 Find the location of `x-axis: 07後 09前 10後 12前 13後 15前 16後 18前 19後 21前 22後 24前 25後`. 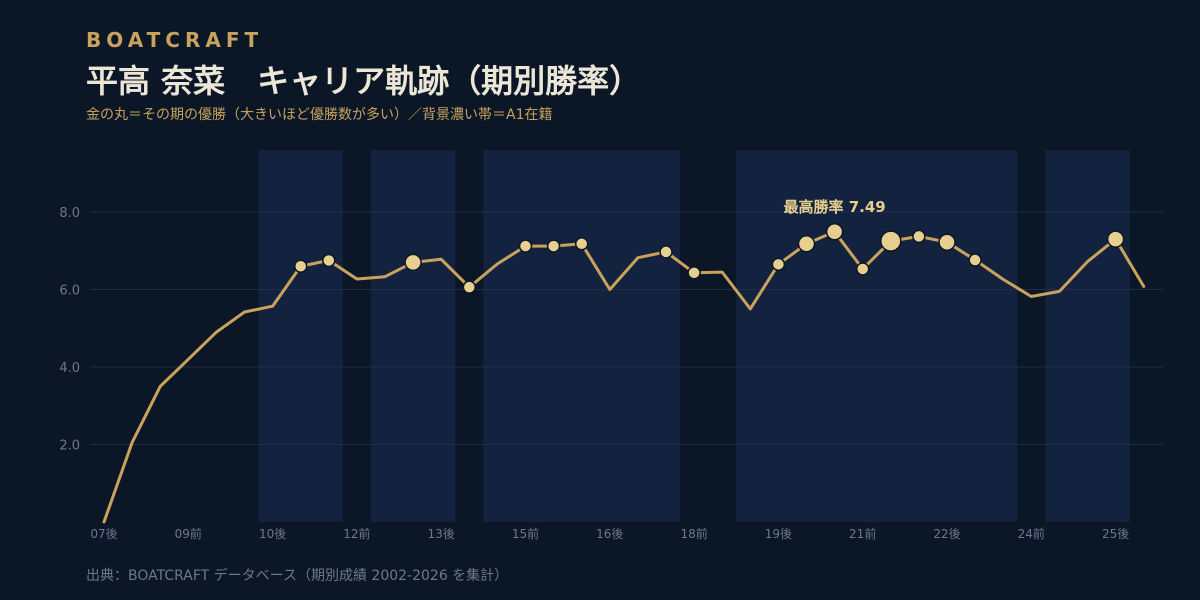

x-axis: 07後 09前 10後 12前 13後 15前 16後 18前 19後 21前 22後 24前 25後 is located at coordinates (609, 533).